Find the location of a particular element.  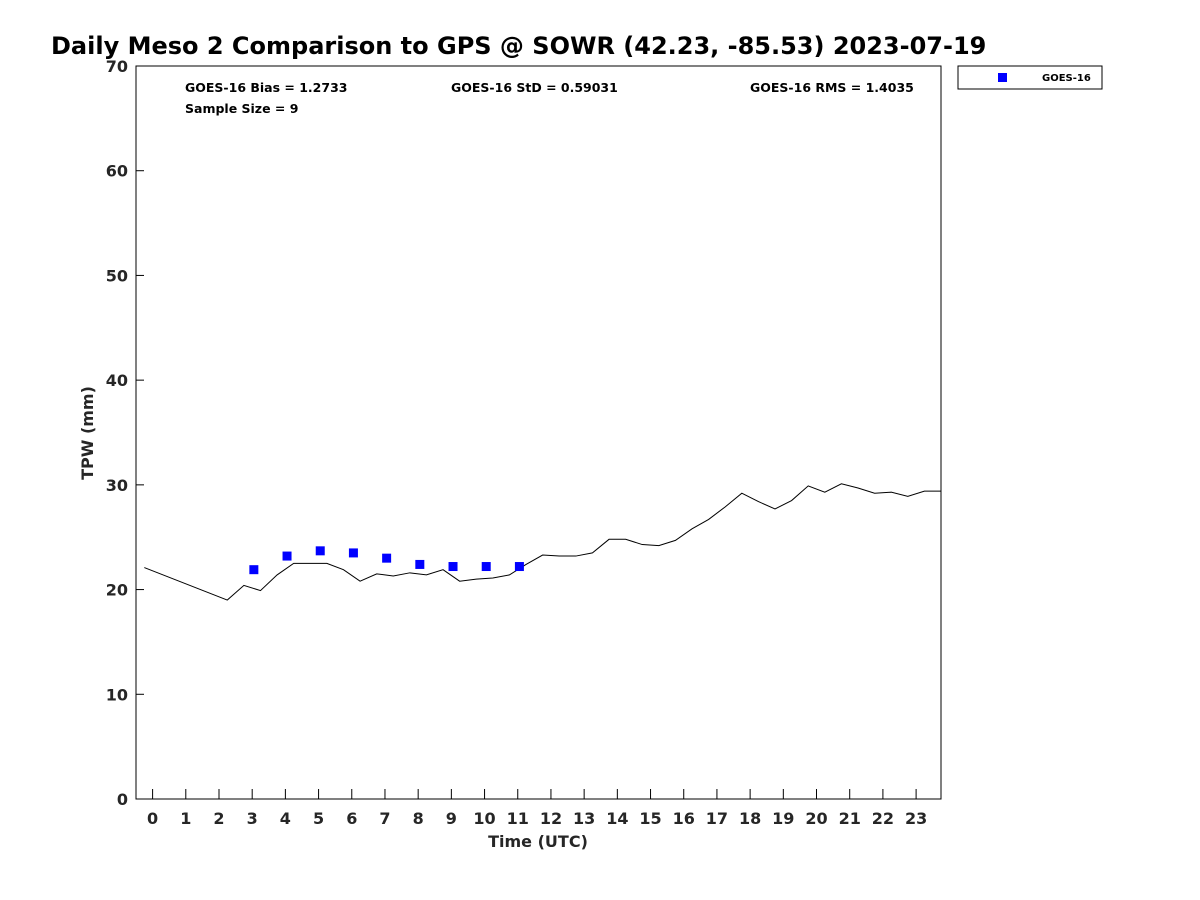

legend: GOES-16 is located at coordinates (1030, 77).